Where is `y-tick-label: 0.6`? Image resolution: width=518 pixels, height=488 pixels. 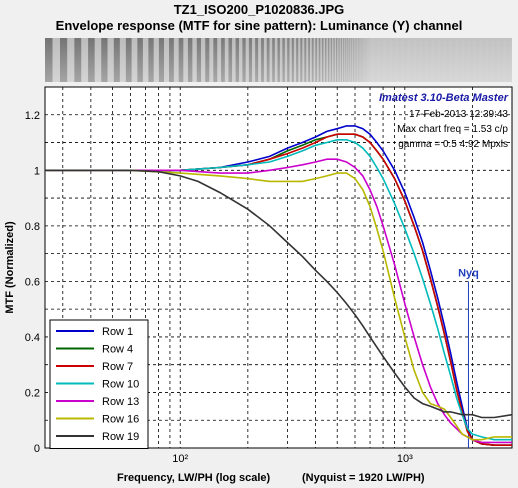 y-tick-label: 0.6 is located at coordinates (32, 282).